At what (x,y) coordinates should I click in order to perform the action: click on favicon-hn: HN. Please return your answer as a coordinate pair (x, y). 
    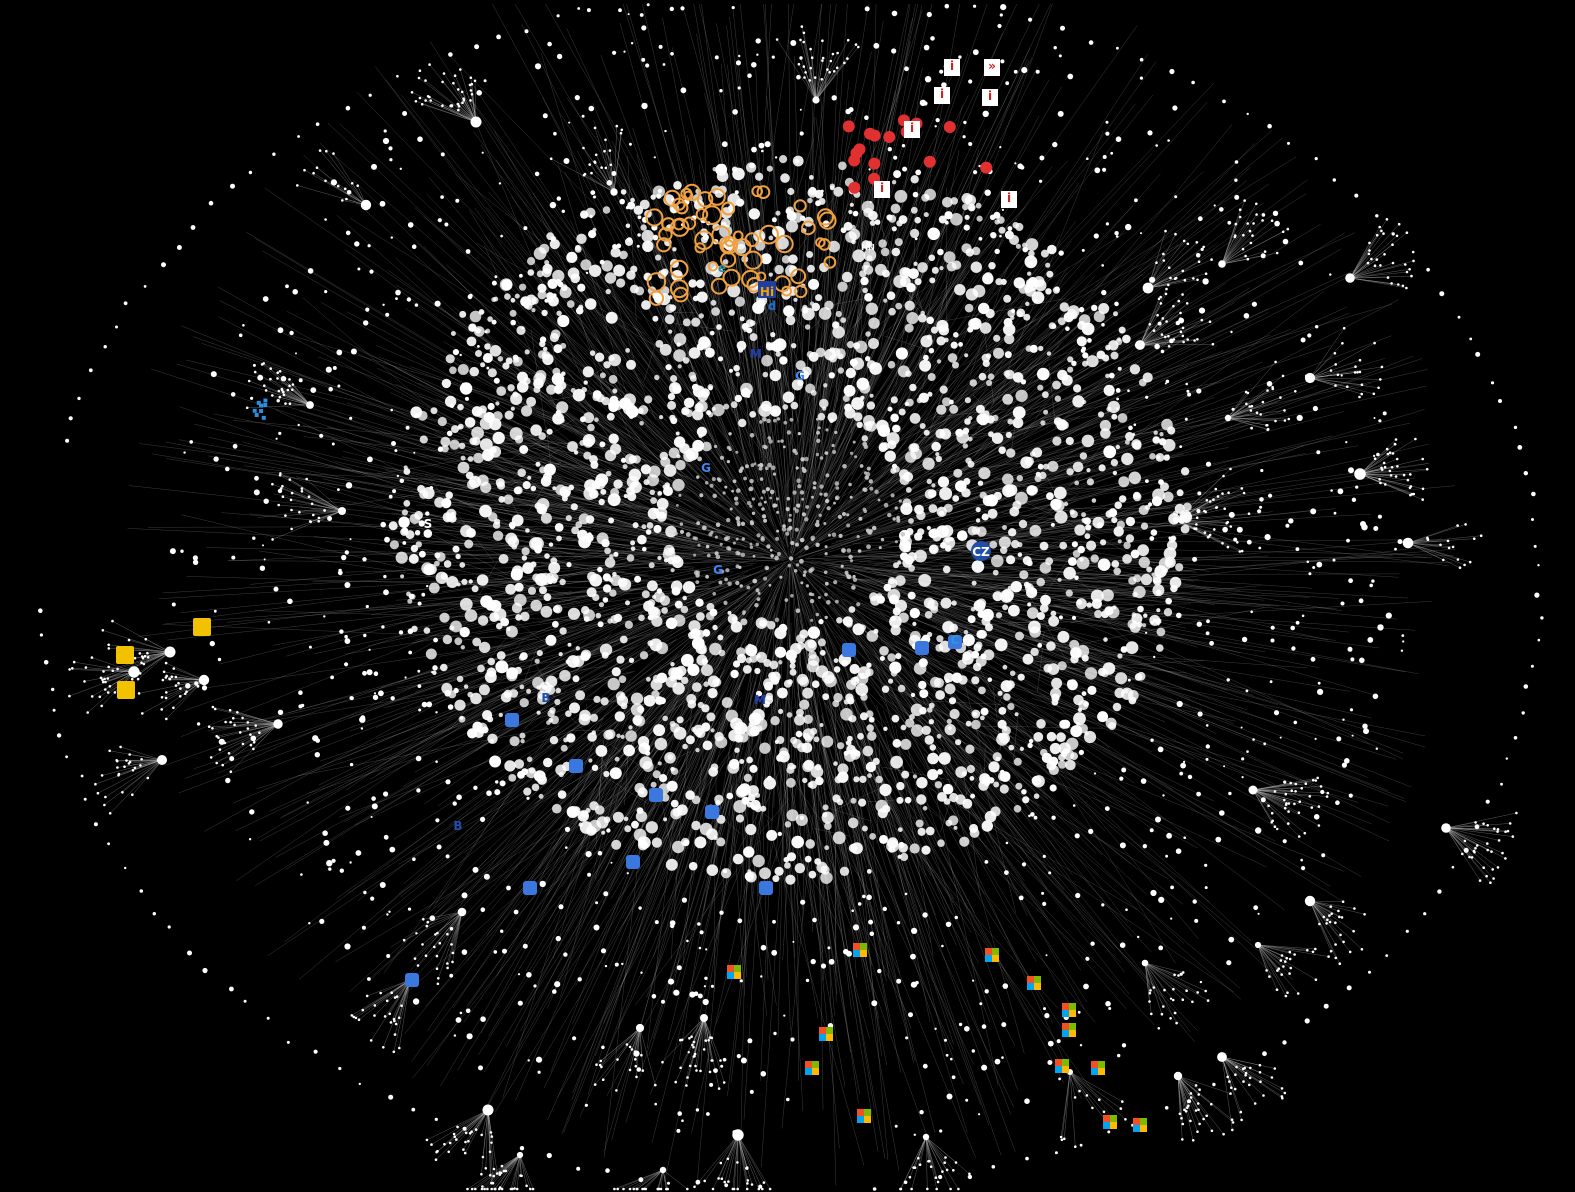
    Looking at the image, I should click on (867, 247).